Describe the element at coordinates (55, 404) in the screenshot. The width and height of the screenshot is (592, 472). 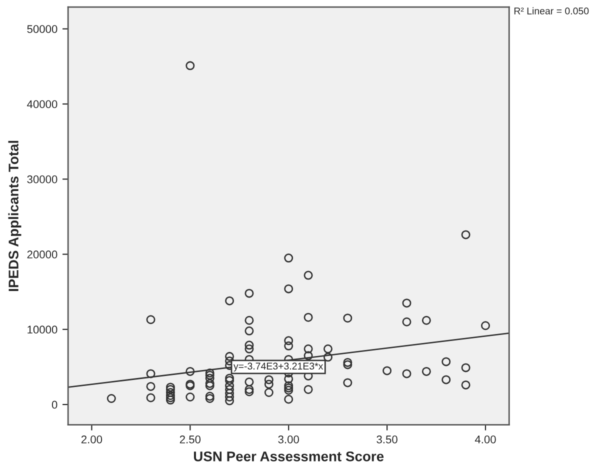
I see `y-tick-label: 0` at that location.